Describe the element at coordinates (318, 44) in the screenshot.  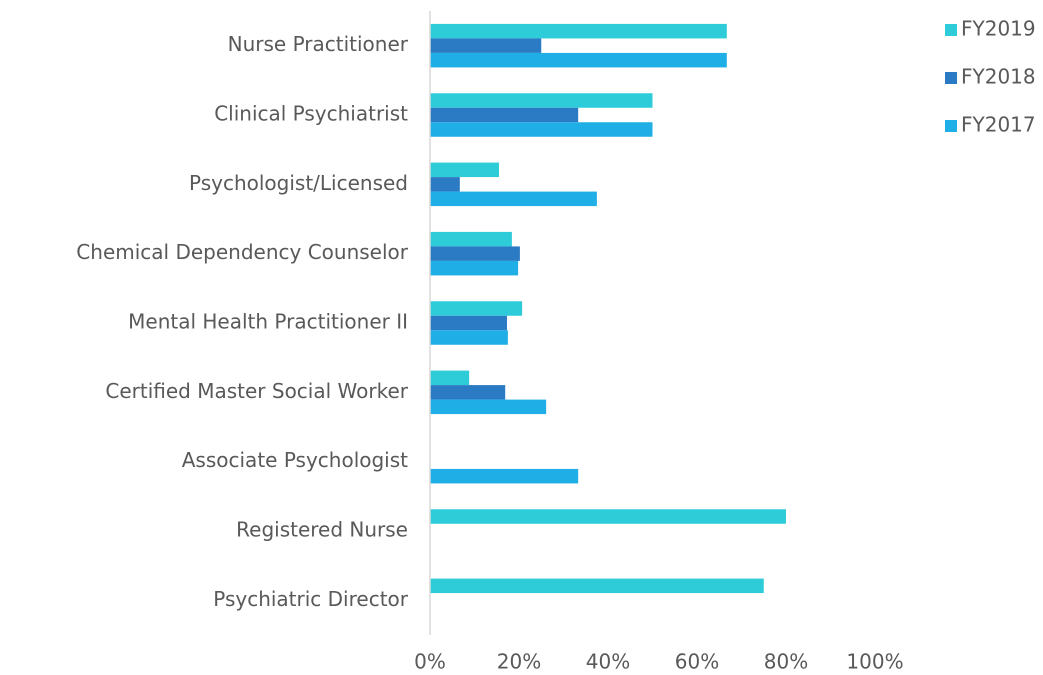
I see `y-tick-label: Nurse Practitioner` at that location.